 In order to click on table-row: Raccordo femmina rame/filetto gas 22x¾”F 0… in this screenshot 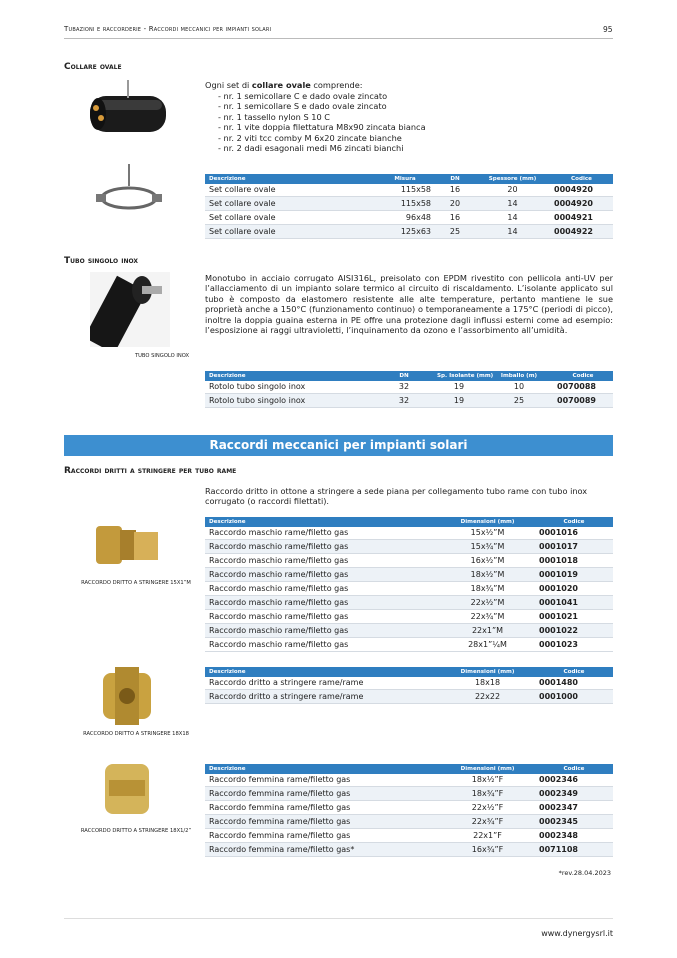, I will do `click(409, 822)`.